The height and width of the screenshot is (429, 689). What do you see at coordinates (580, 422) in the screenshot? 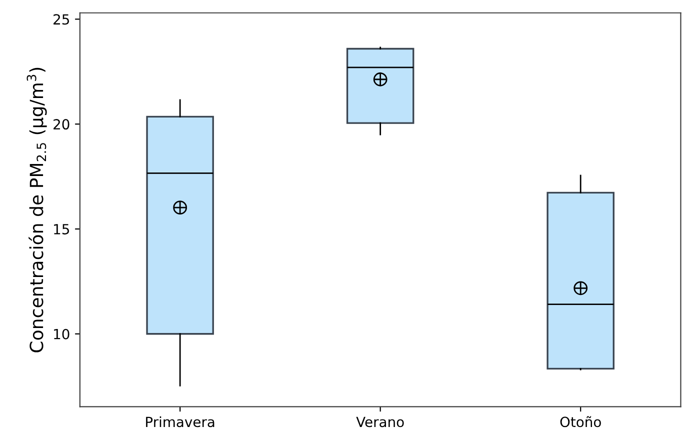
I see `x-tick-label: Otoño` at bounding box center [580, 422].